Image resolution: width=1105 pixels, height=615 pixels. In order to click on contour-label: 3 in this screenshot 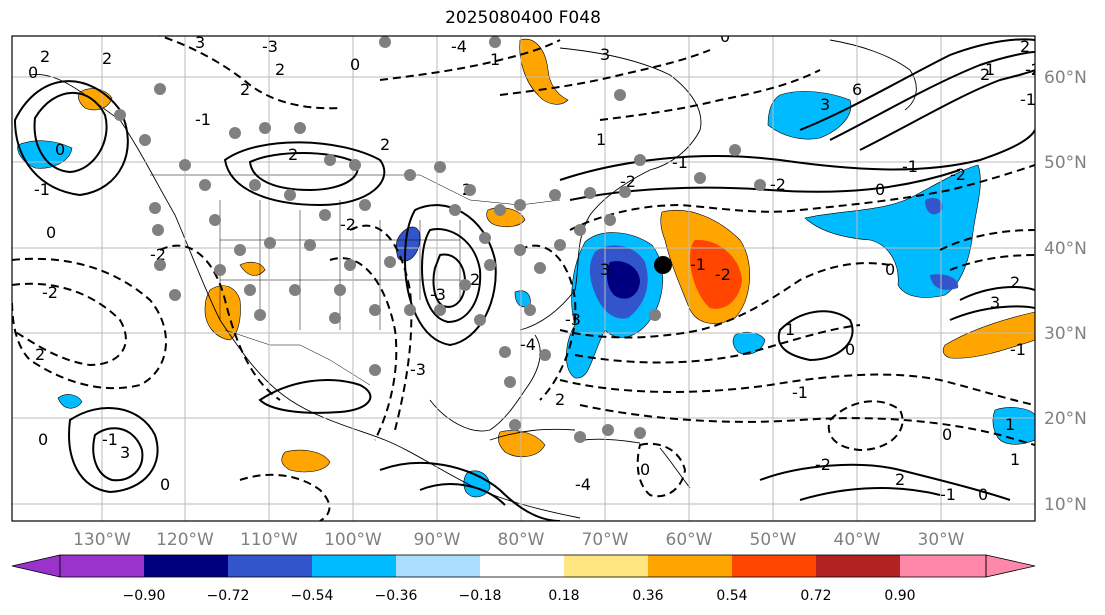, I will do `click(825, 104)`.